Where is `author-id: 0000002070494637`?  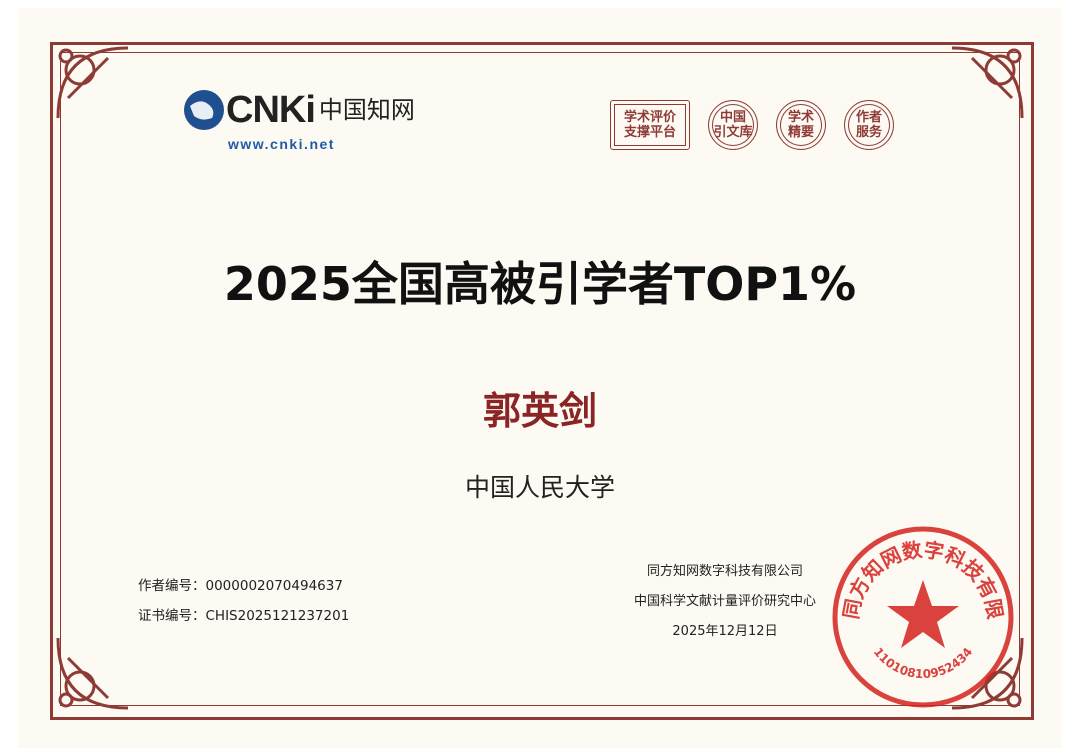
author-id: 0000002070494637 is located at coordinates (274, 586).